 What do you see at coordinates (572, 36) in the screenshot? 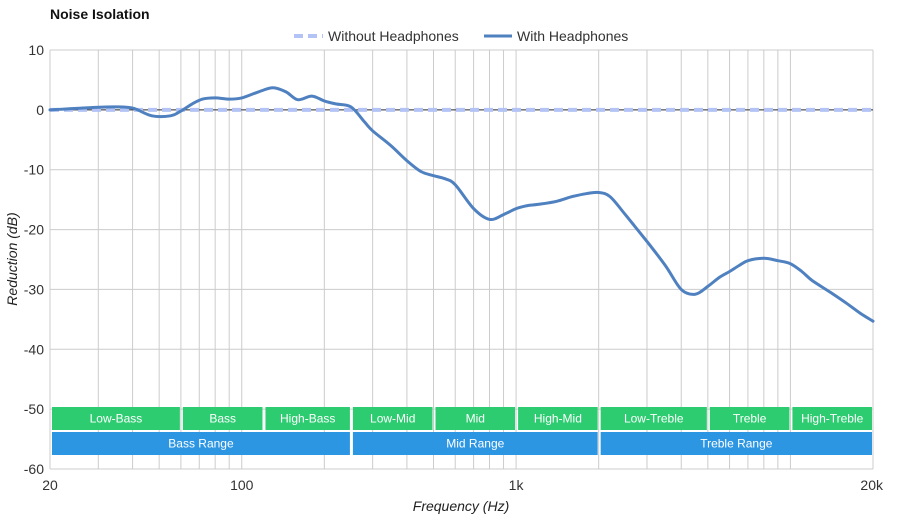
I see `legend-label-with-headphones: With Headphones` at bounding box center [572, 36].